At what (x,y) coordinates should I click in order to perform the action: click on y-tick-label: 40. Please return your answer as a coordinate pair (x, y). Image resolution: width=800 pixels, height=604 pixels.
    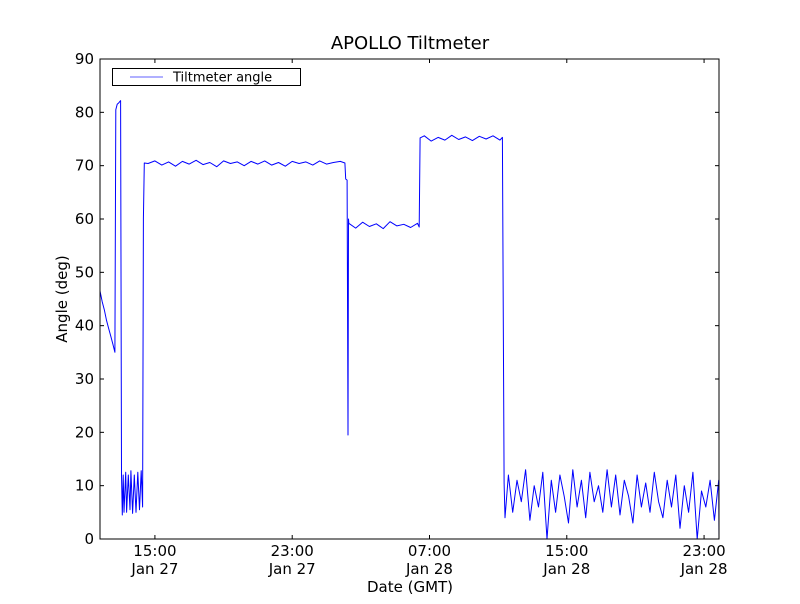
    Looking at the image, I should click on (84, 326).